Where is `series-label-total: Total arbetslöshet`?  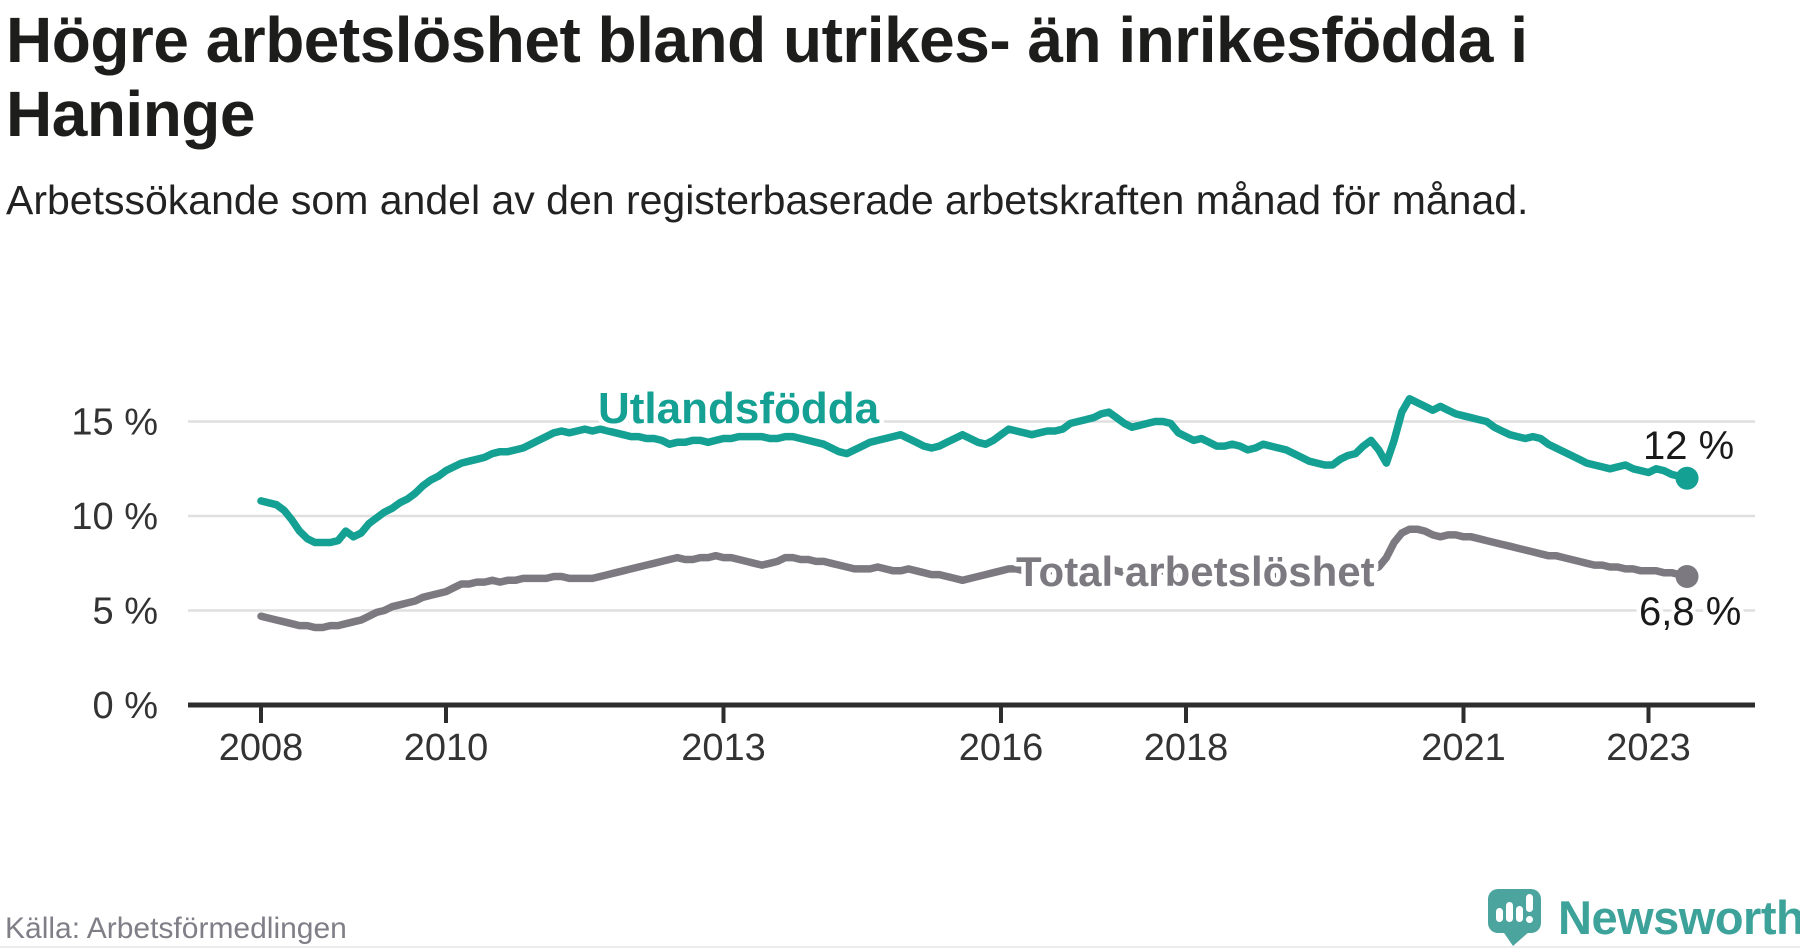
series-label-total: Total arbetslöshet is located at coordinates (1195, 571).